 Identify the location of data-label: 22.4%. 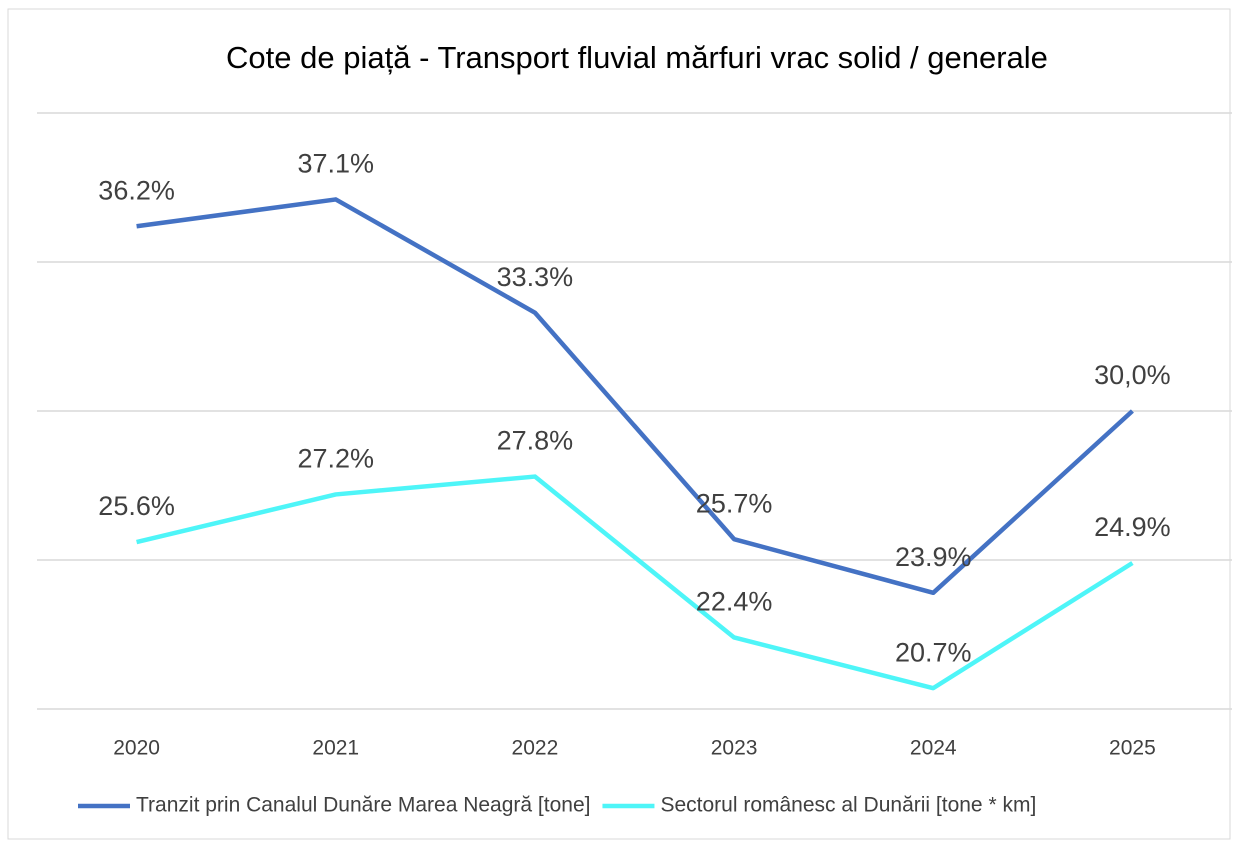
(734, 602).